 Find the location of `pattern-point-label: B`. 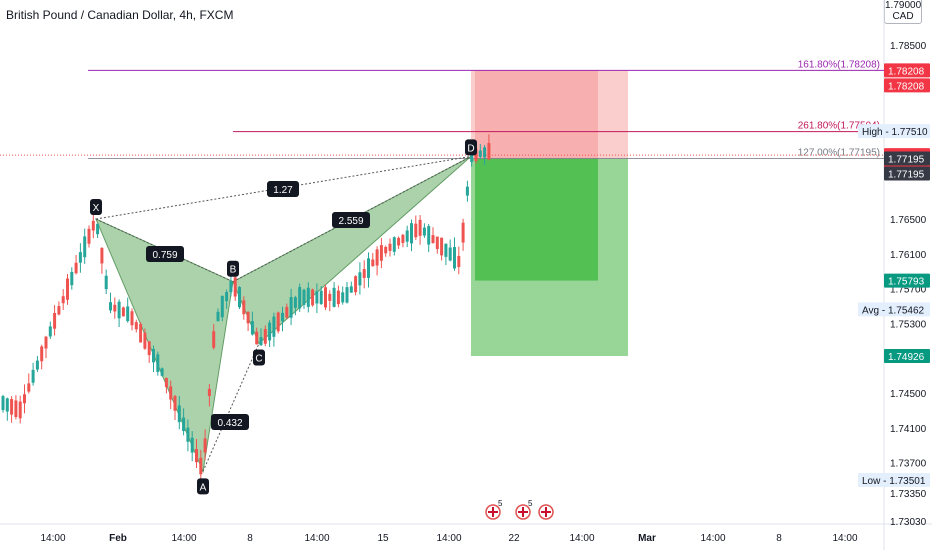

pattern-point-label: B is located at coordinates (233, 270).